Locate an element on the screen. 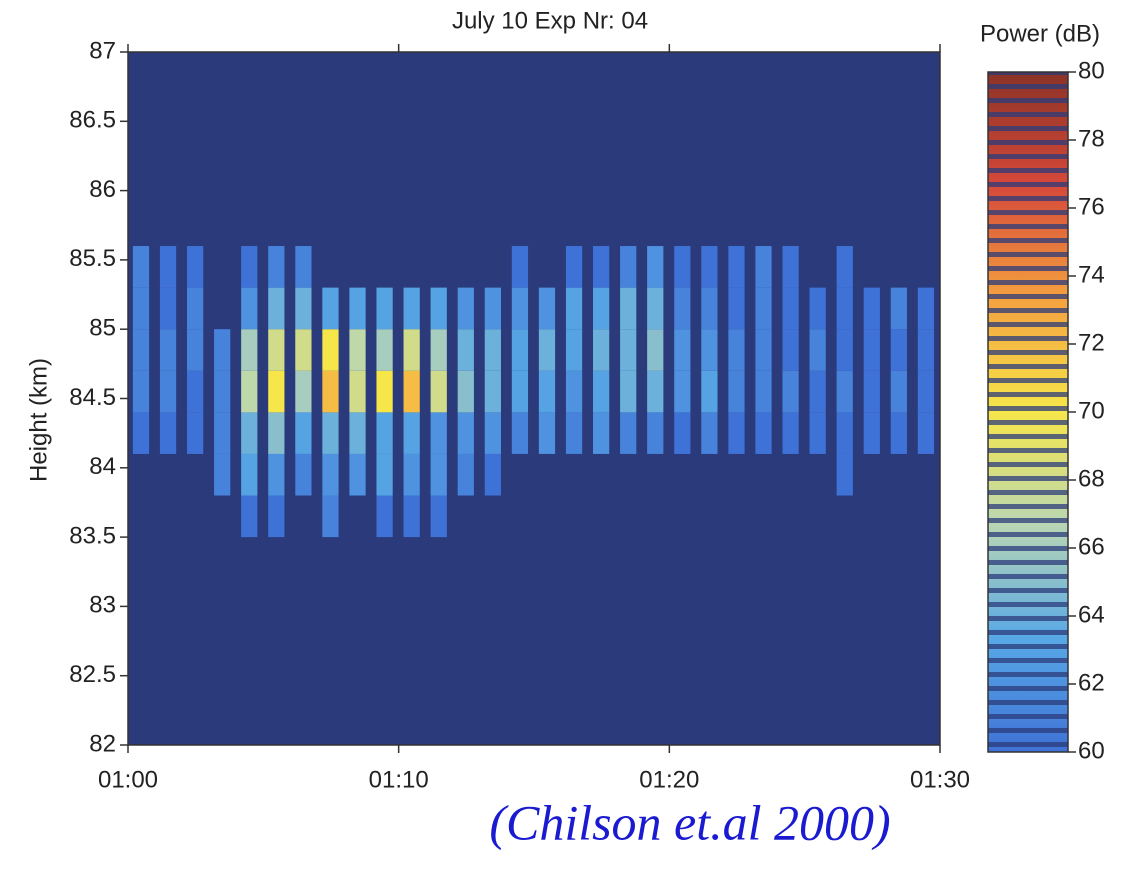 The width and height of the screenshot is (1128, 874). colorbar-tick-label: 76 is located at coordinates (1091, 206).